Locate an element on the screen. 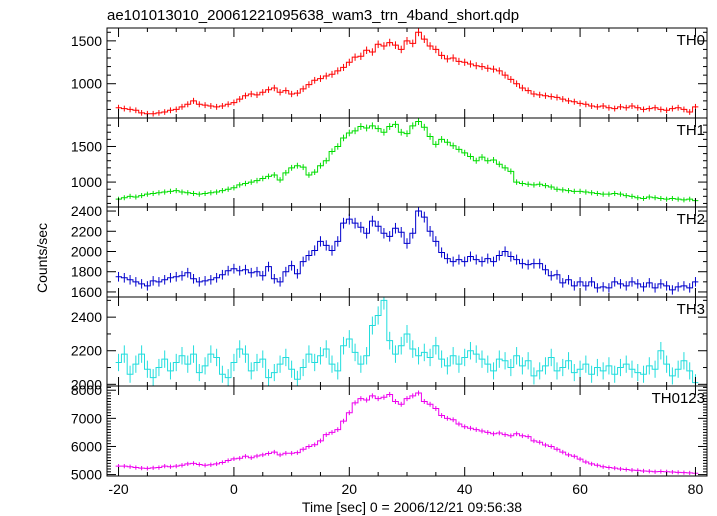 This screenshot has width=717, height=516. panel-label: TH1 is located at coordinates (691, 130).